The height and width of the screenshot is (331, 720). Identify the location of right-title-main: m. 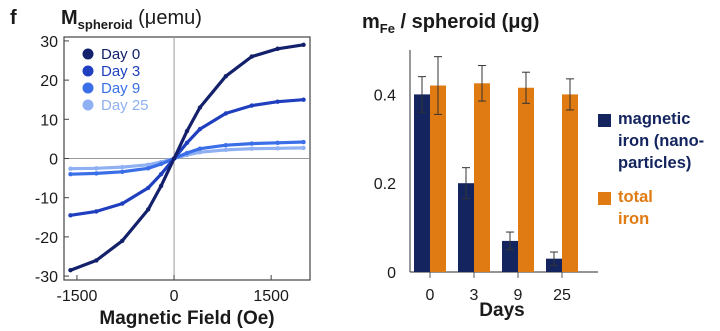
(371, 22).